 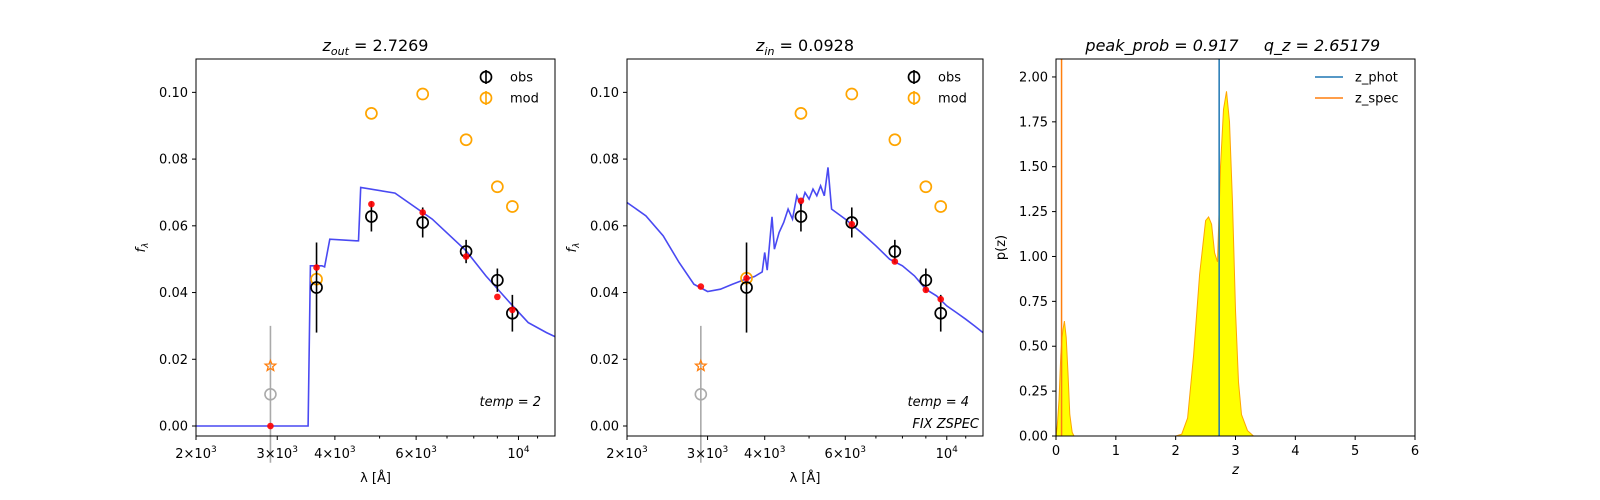 I want to click on title-value: = 2.7269, so click(x=389, y=45).